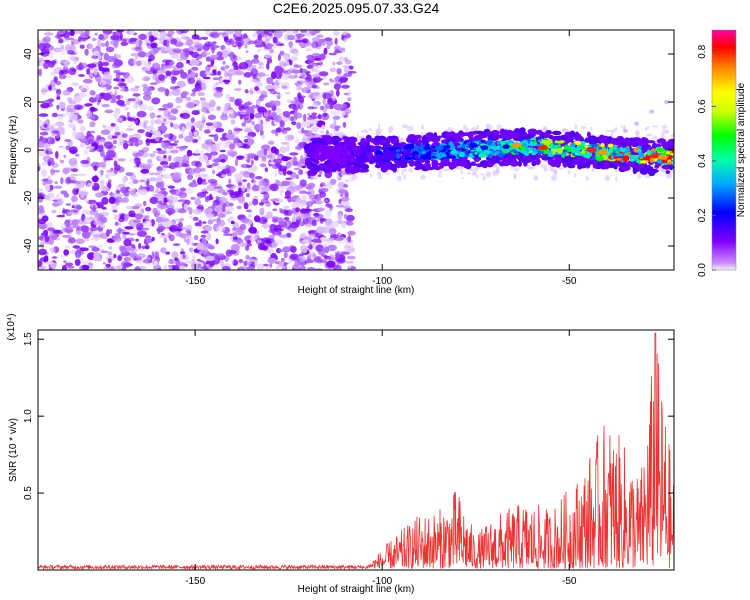 This screenshot has width=750, height=600. I want to click on x-tick-label: -100, so click(382, 581).